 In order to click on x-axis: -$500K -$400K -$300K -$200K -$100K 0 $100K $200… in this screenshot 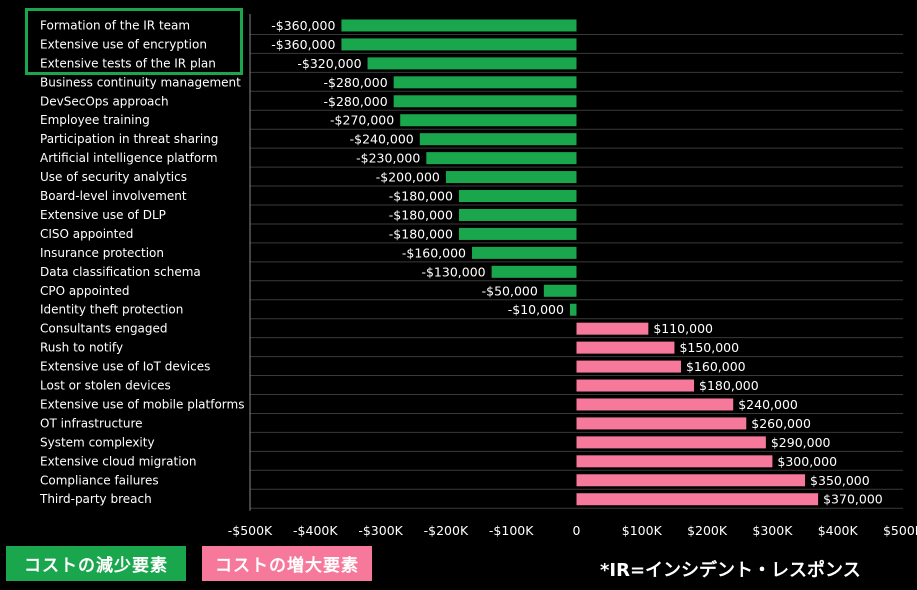, I will do `click(572, 530)`.